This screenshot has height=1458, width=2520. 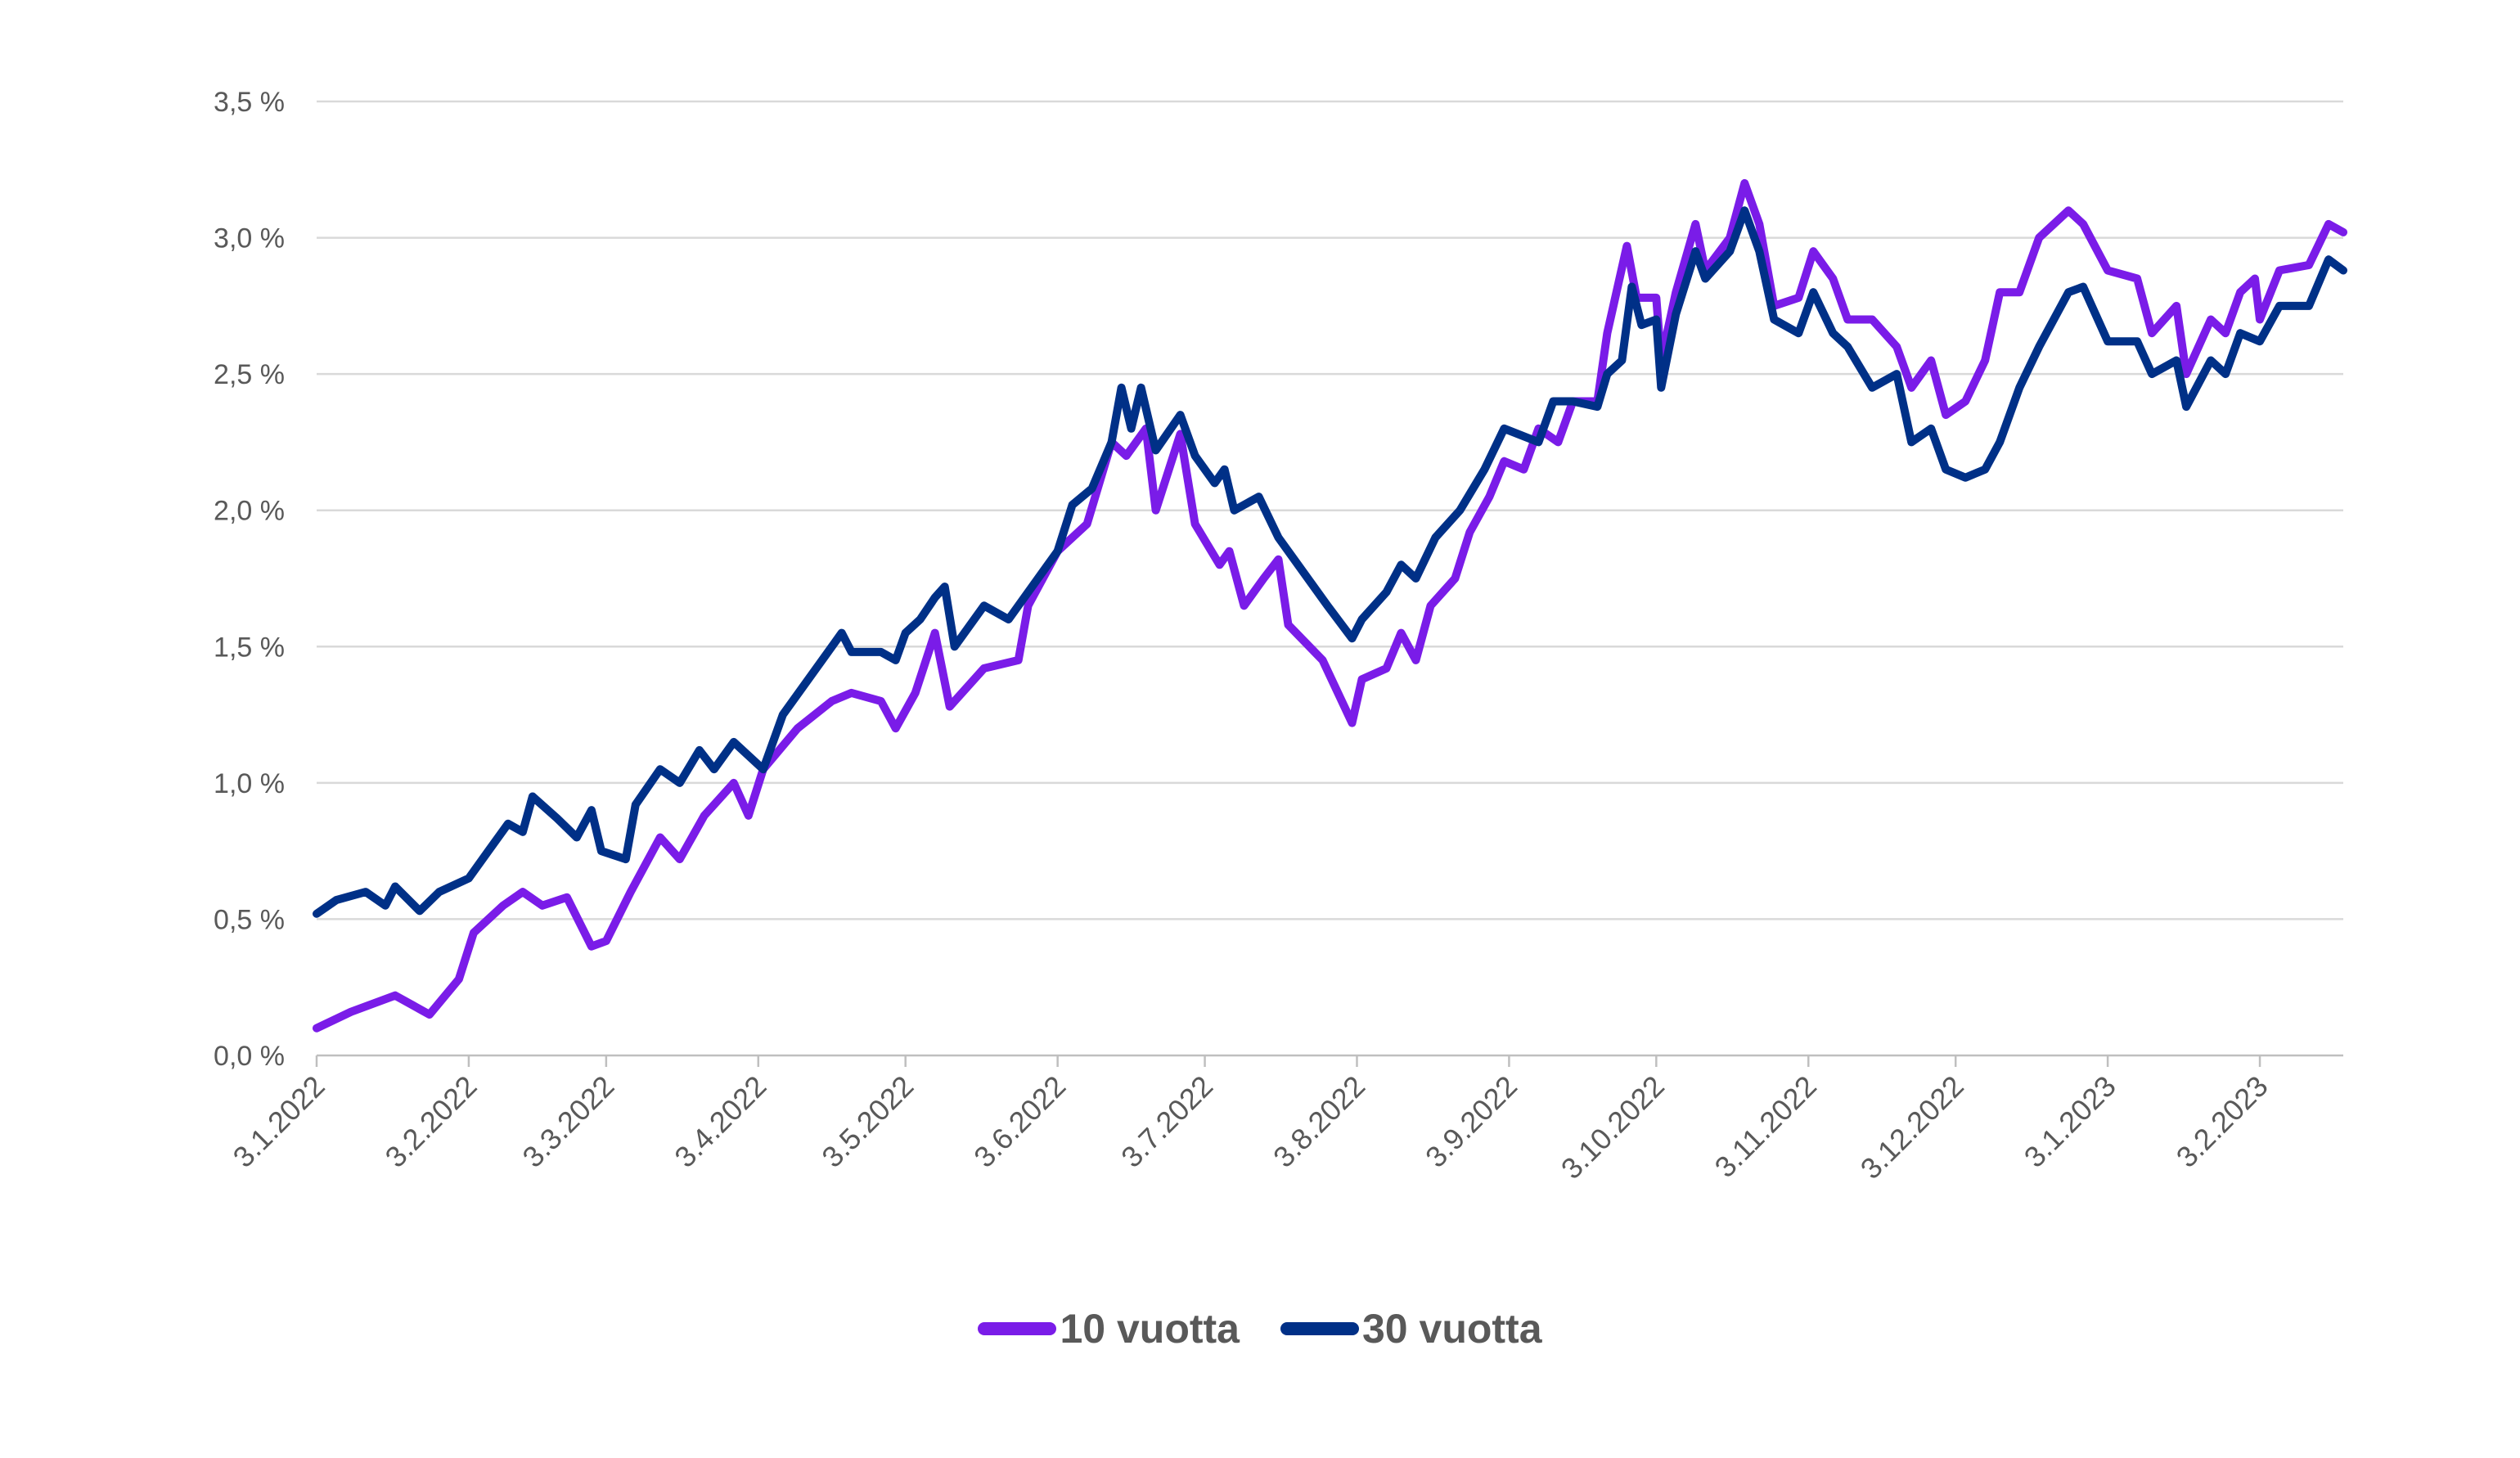 What do you see at coordinates (250, 239) in the screenshot?
I see `y-tick-label: 3,0 %` at bounding box center [250, 239].